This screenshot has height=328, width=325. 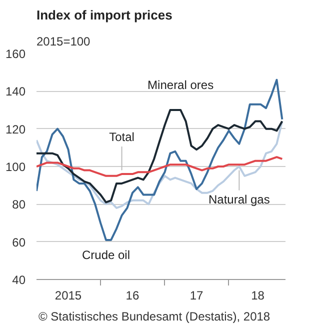 I want to click on x-tick-label: 16, so click(x=133, y=295).